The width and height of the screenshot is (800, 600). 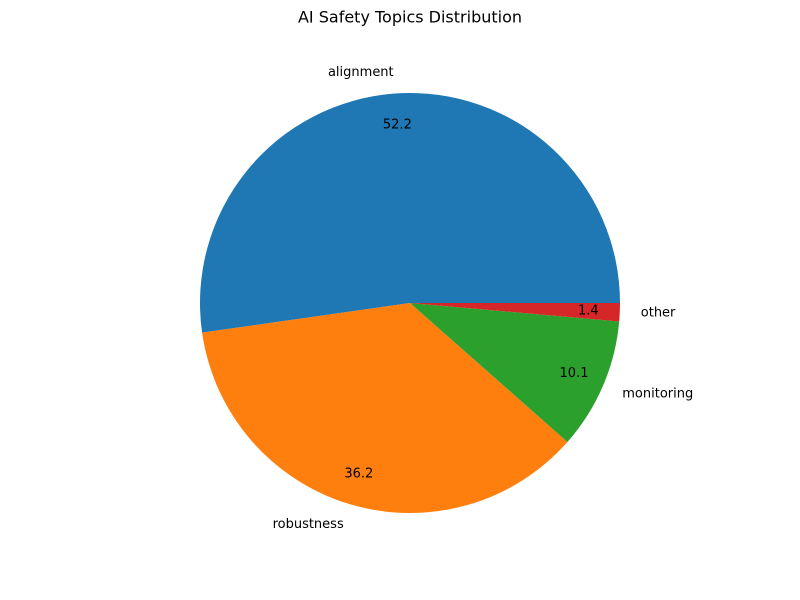 What do you see at coordinates (658, 313) in the screenshot?
I see `slice-label-other: other` at bounding box center [658, 313].